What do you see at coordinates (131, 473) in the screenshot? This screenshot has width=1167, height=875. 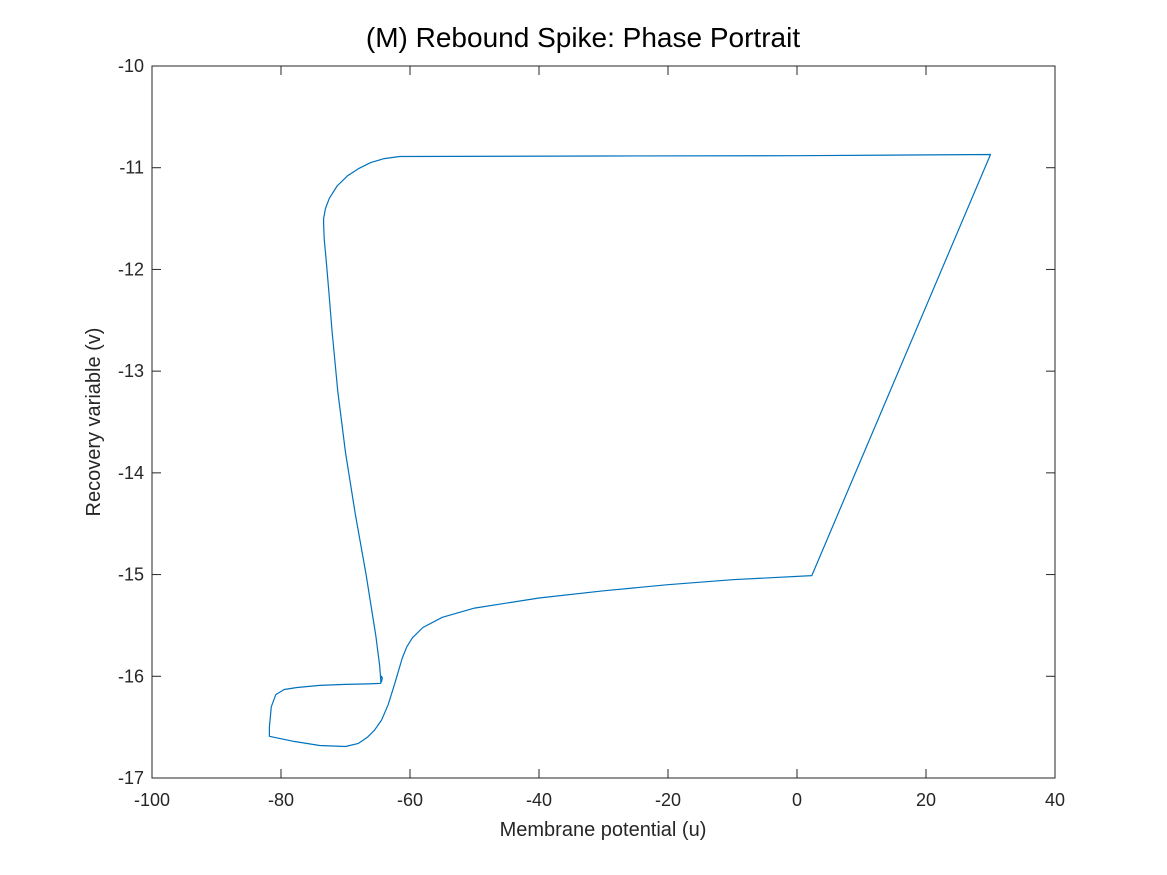 I see `y-tick-label: -14` at bounding box center [131, 473].